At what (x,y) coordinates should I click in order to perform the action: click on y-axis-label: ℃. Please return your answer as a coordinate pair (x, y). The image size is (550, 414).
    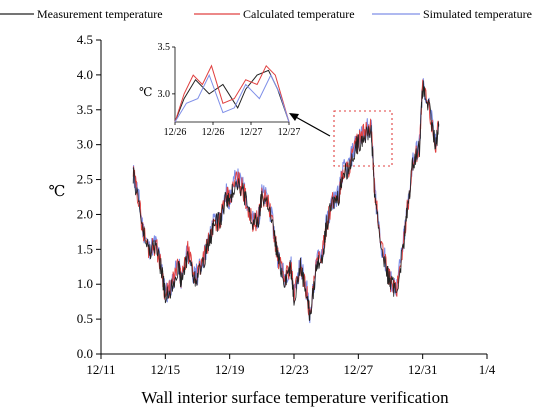
    Looking at the image, I should click on (57, 192).